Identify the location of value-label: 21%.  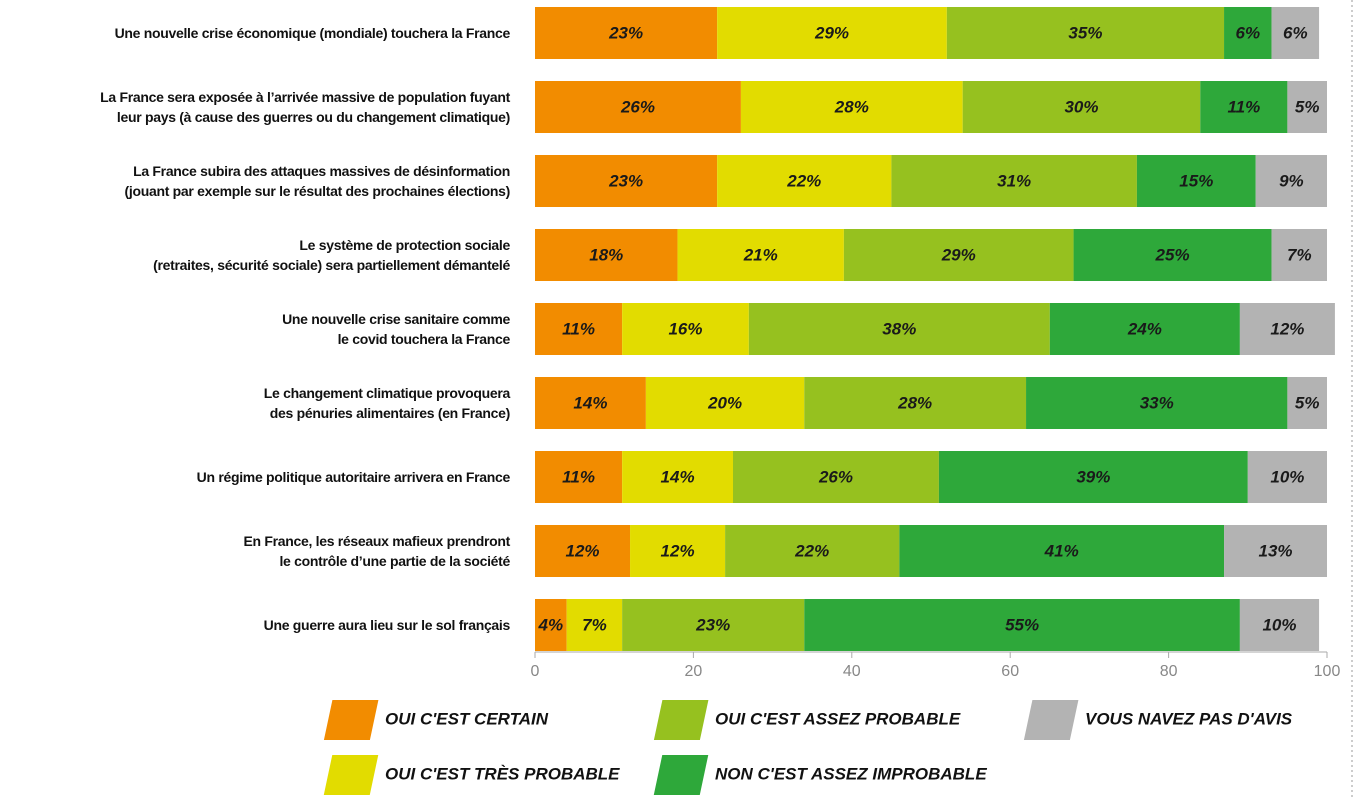
(760, 254).